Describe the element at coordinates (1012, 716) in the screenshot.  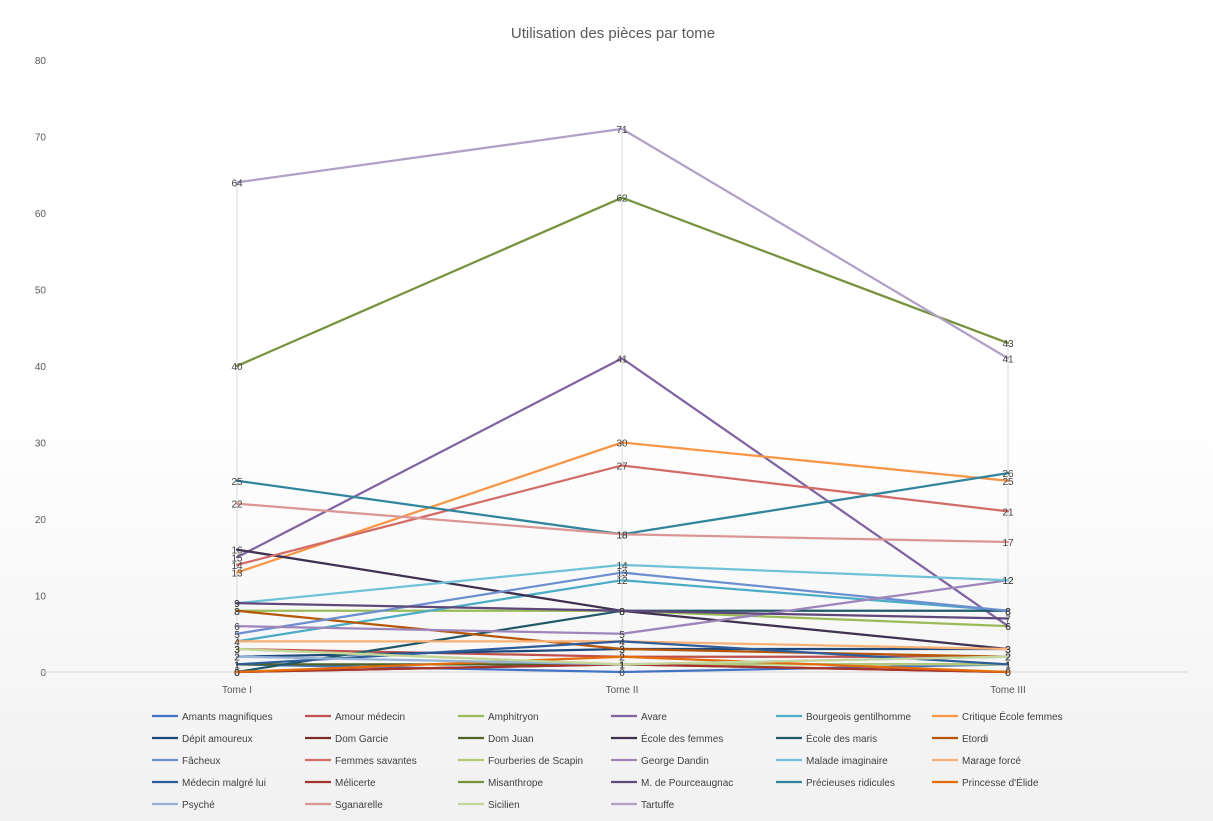
I see `legend-label: Critique École femmes` at that location.